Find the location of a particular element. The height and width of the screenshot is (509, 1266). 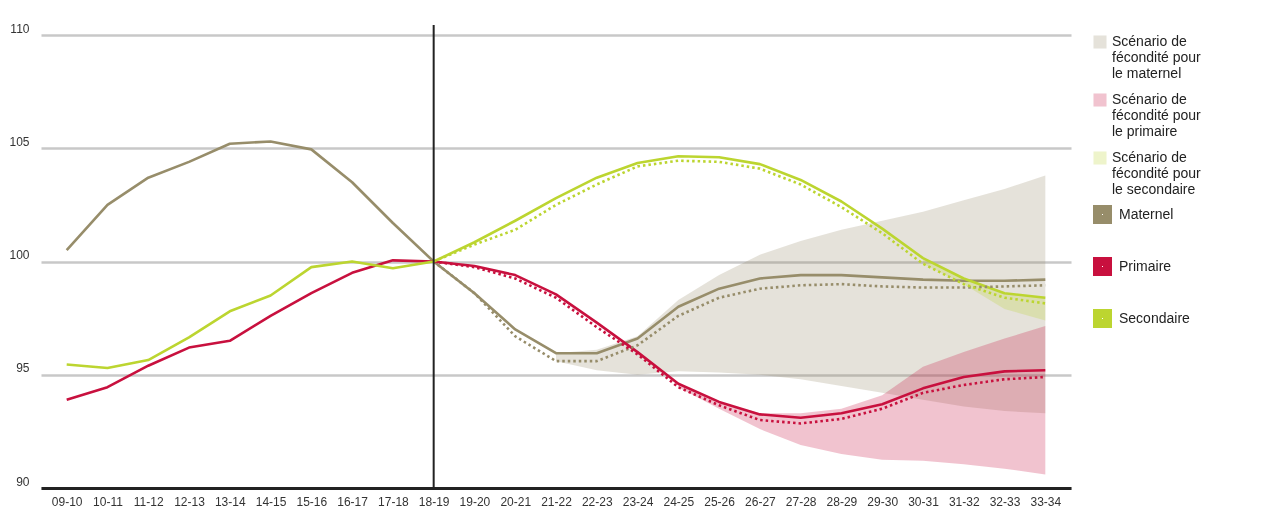

x-tick-label: 20-21 is located at coordinates (516, 501).